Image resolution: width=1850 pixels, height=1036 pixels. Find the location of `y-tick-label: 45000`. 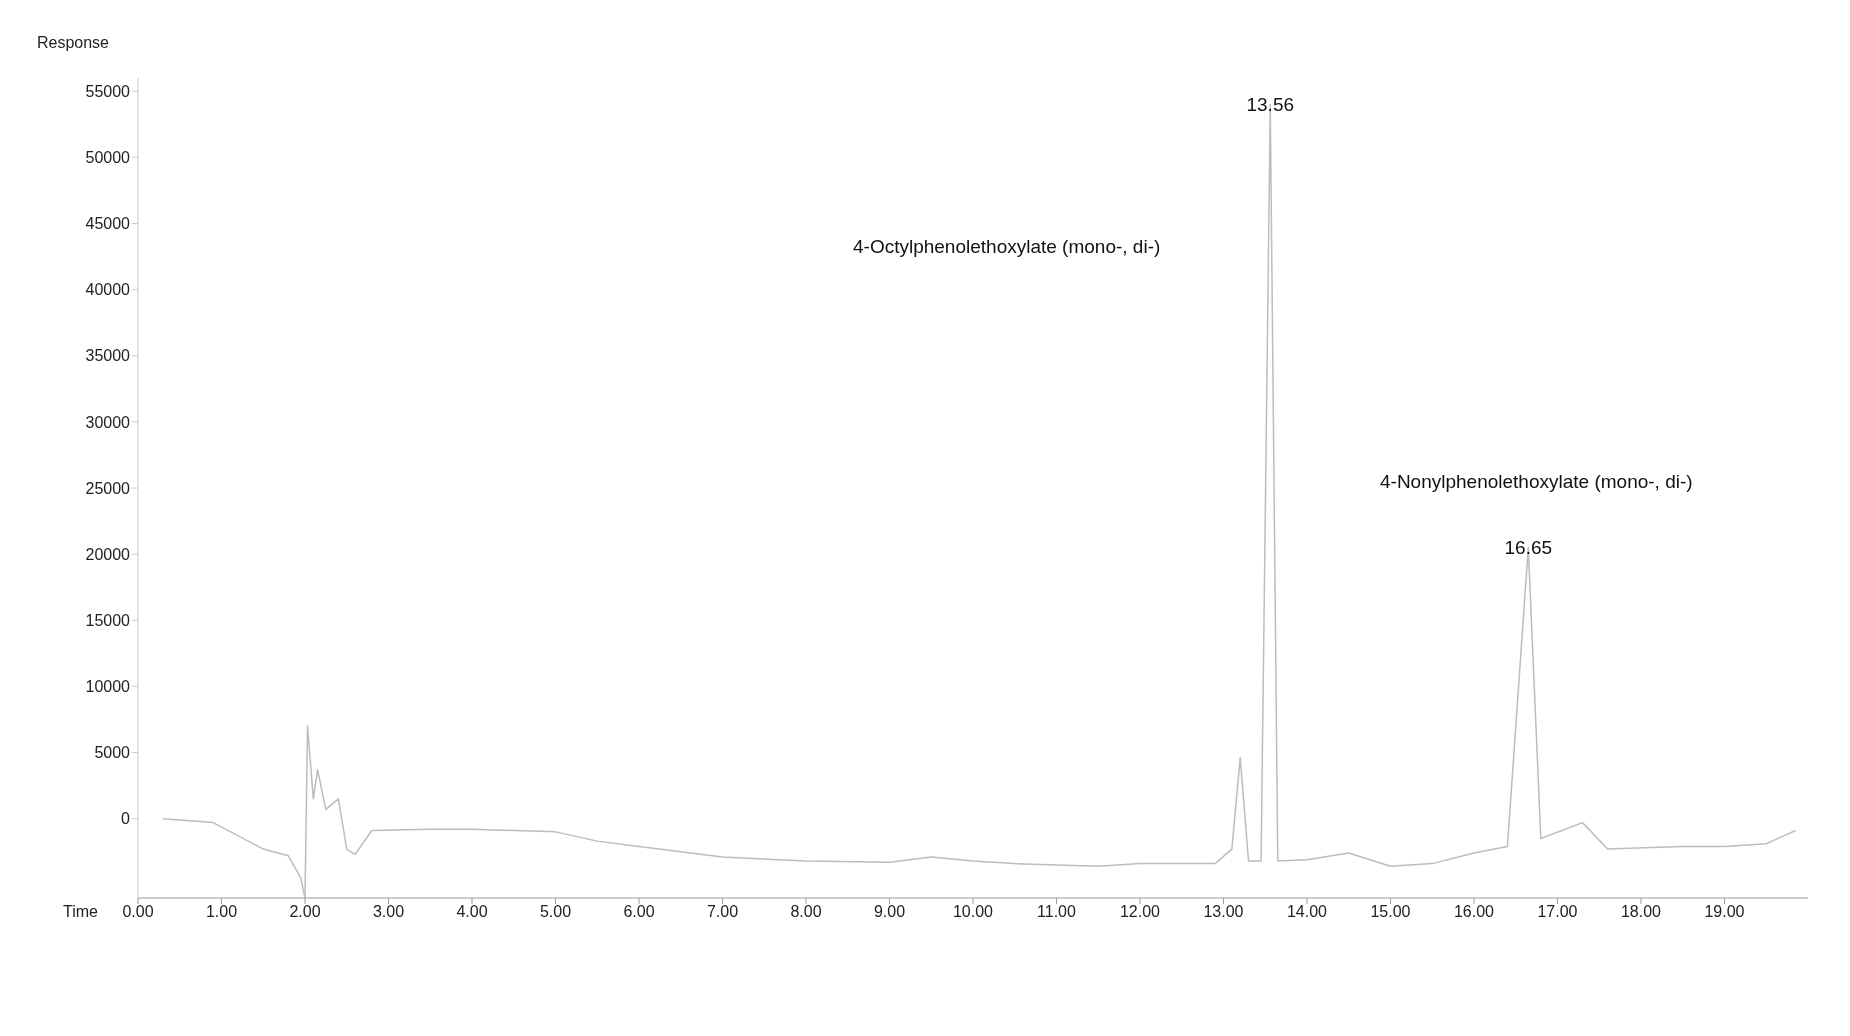

y-tick-label: 45000 is located at coordinates (108, 224).